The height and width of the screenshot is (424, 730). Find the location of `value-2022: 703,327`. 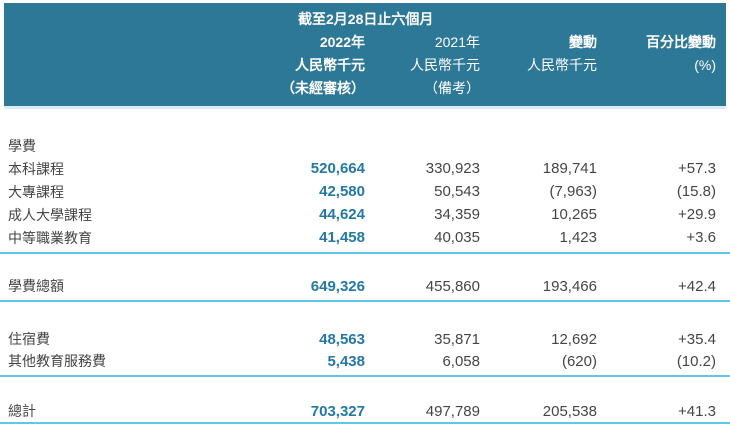

value-2022: 703,327 is located at coordinates (337, 411).